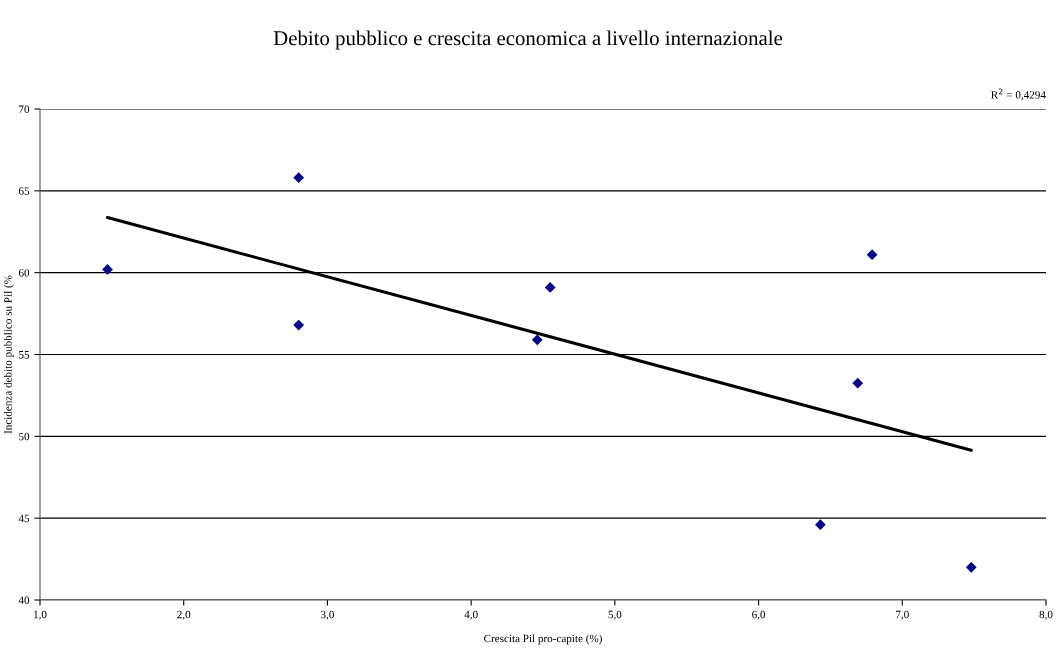 The height and width of the screenshot is (662, 1056). I want to click on y-tick-label: 45, so click(24, 518).